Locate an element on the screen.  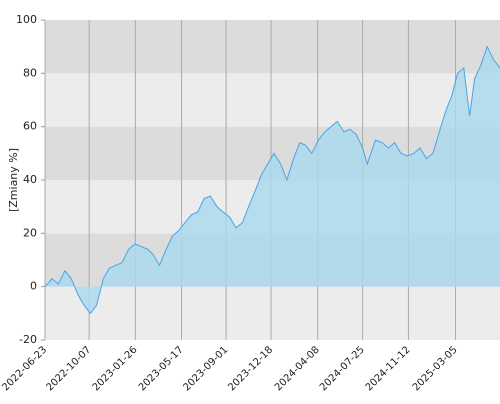
y-axis-label: [Zmiany %] is located at coordinates (13, 180).